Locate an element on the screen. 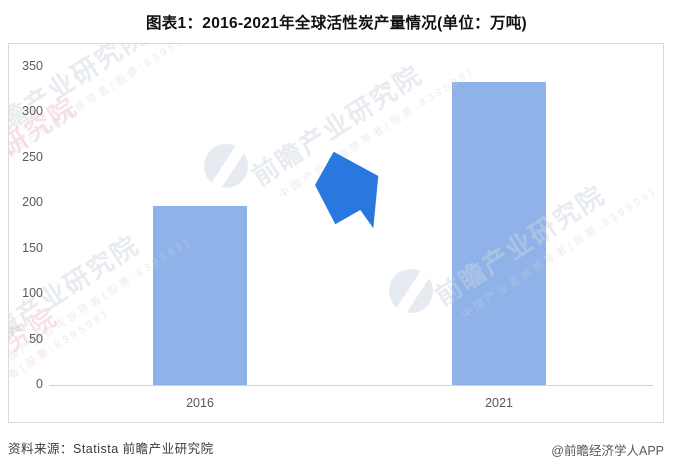  growth-arrow-icon is located at coordinates (347, 190).